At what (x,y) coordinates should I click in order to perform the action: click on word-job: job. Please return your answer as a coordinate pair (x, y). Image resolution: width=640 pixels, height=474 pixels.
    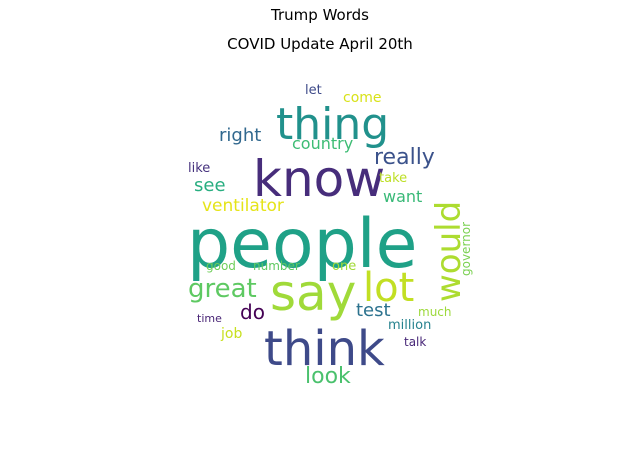
    Looking at the image, I should click on (232, 334).